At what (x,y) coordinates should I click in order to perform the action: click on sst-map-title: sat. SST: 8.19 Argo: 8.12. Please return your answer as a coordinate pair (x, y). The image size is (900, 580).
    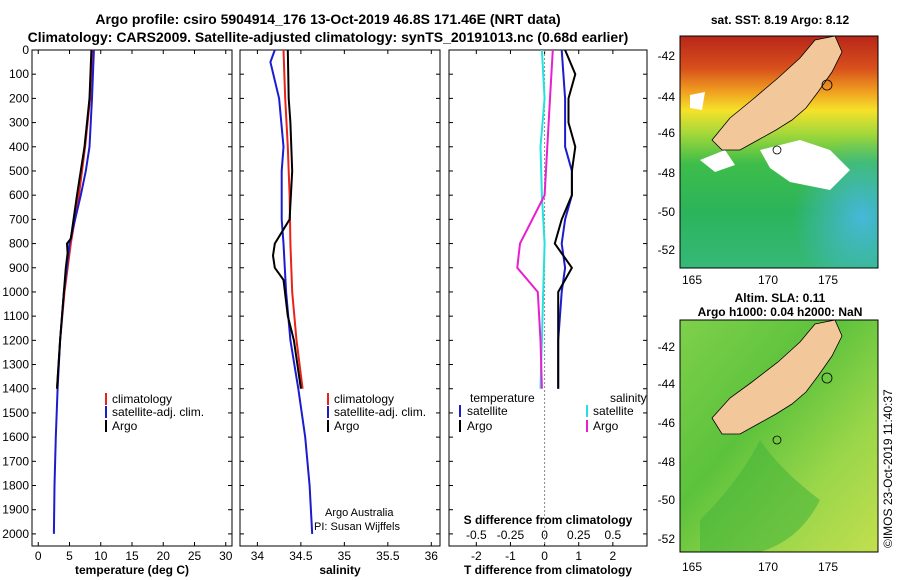
    Looking at the image, I should click on (780, 20).